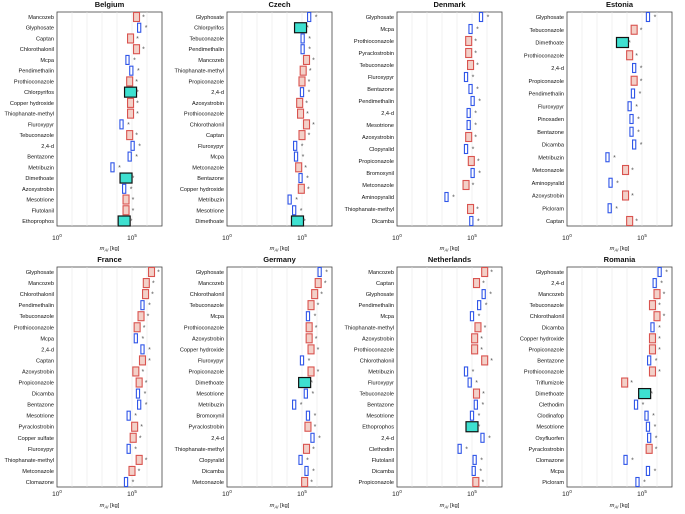  I want to click on chart-title: Estonia, so click(620, 4).